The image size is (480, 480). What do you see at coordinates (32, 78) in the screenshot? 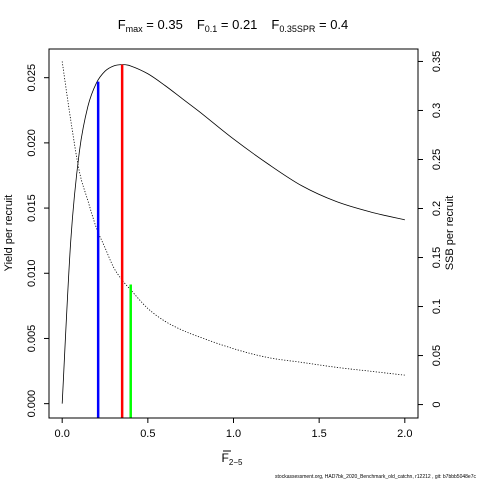
I see `y-left-tick-label: 0.025` at bounding box center [32, 78].